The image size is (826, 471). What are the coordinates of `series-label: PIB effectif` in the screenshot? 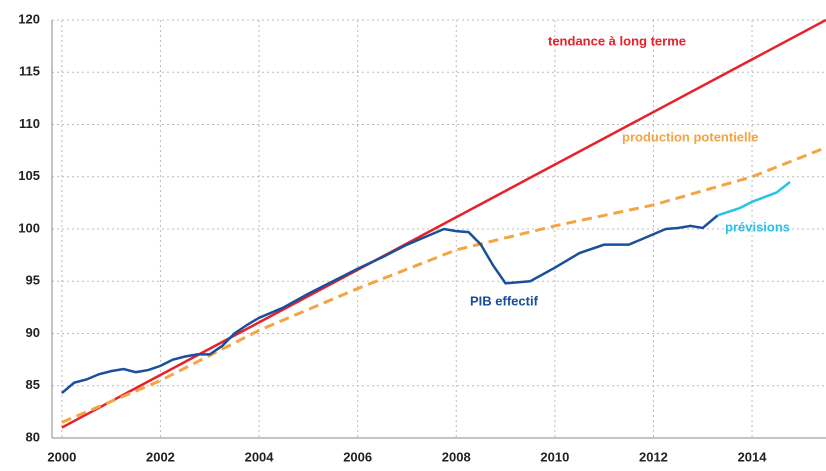 It's located at (504, 300).